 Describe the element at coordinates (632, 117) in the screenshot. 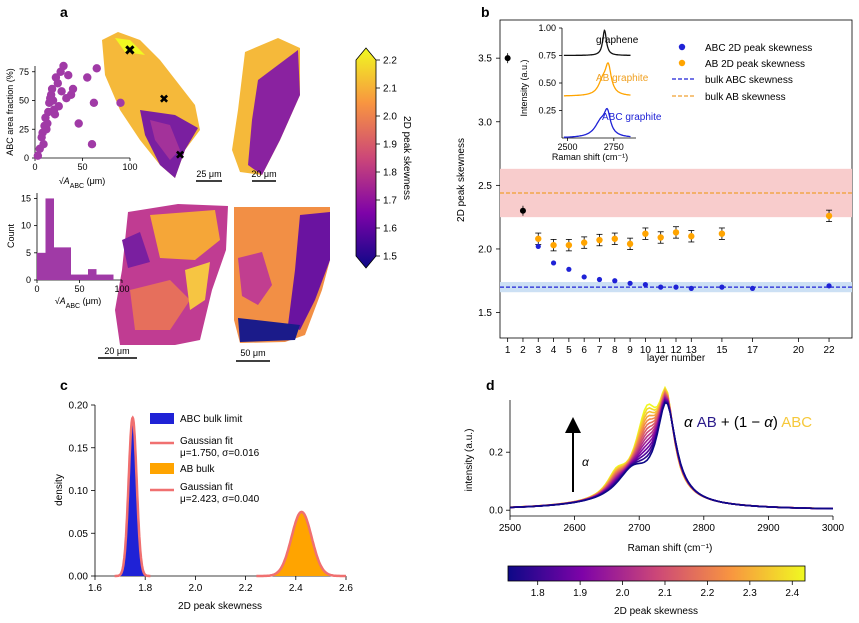

I see `raman-label-abc: ABC graphite` at that location.